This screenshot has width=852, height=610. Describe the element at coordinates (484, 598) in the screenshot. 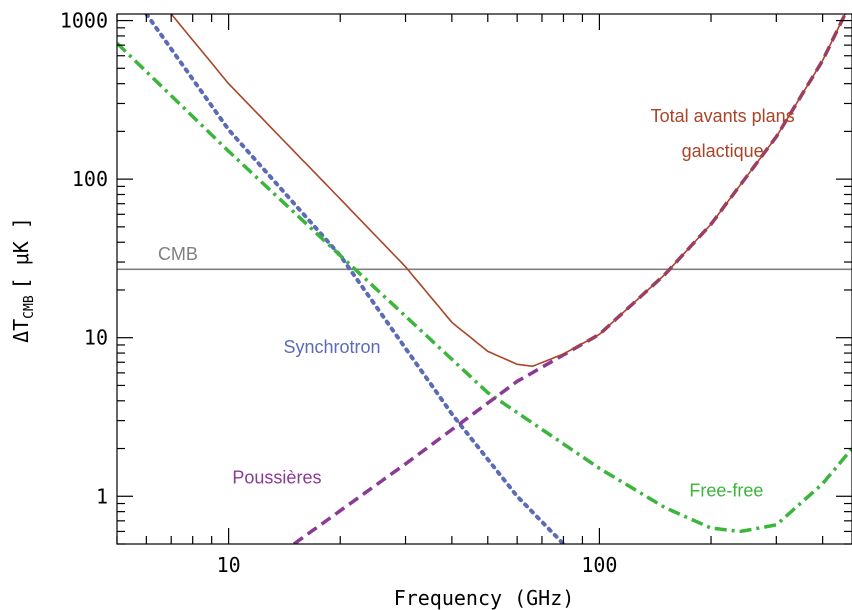

I see `x-axis-title: Frequency (GHz)` at that location.